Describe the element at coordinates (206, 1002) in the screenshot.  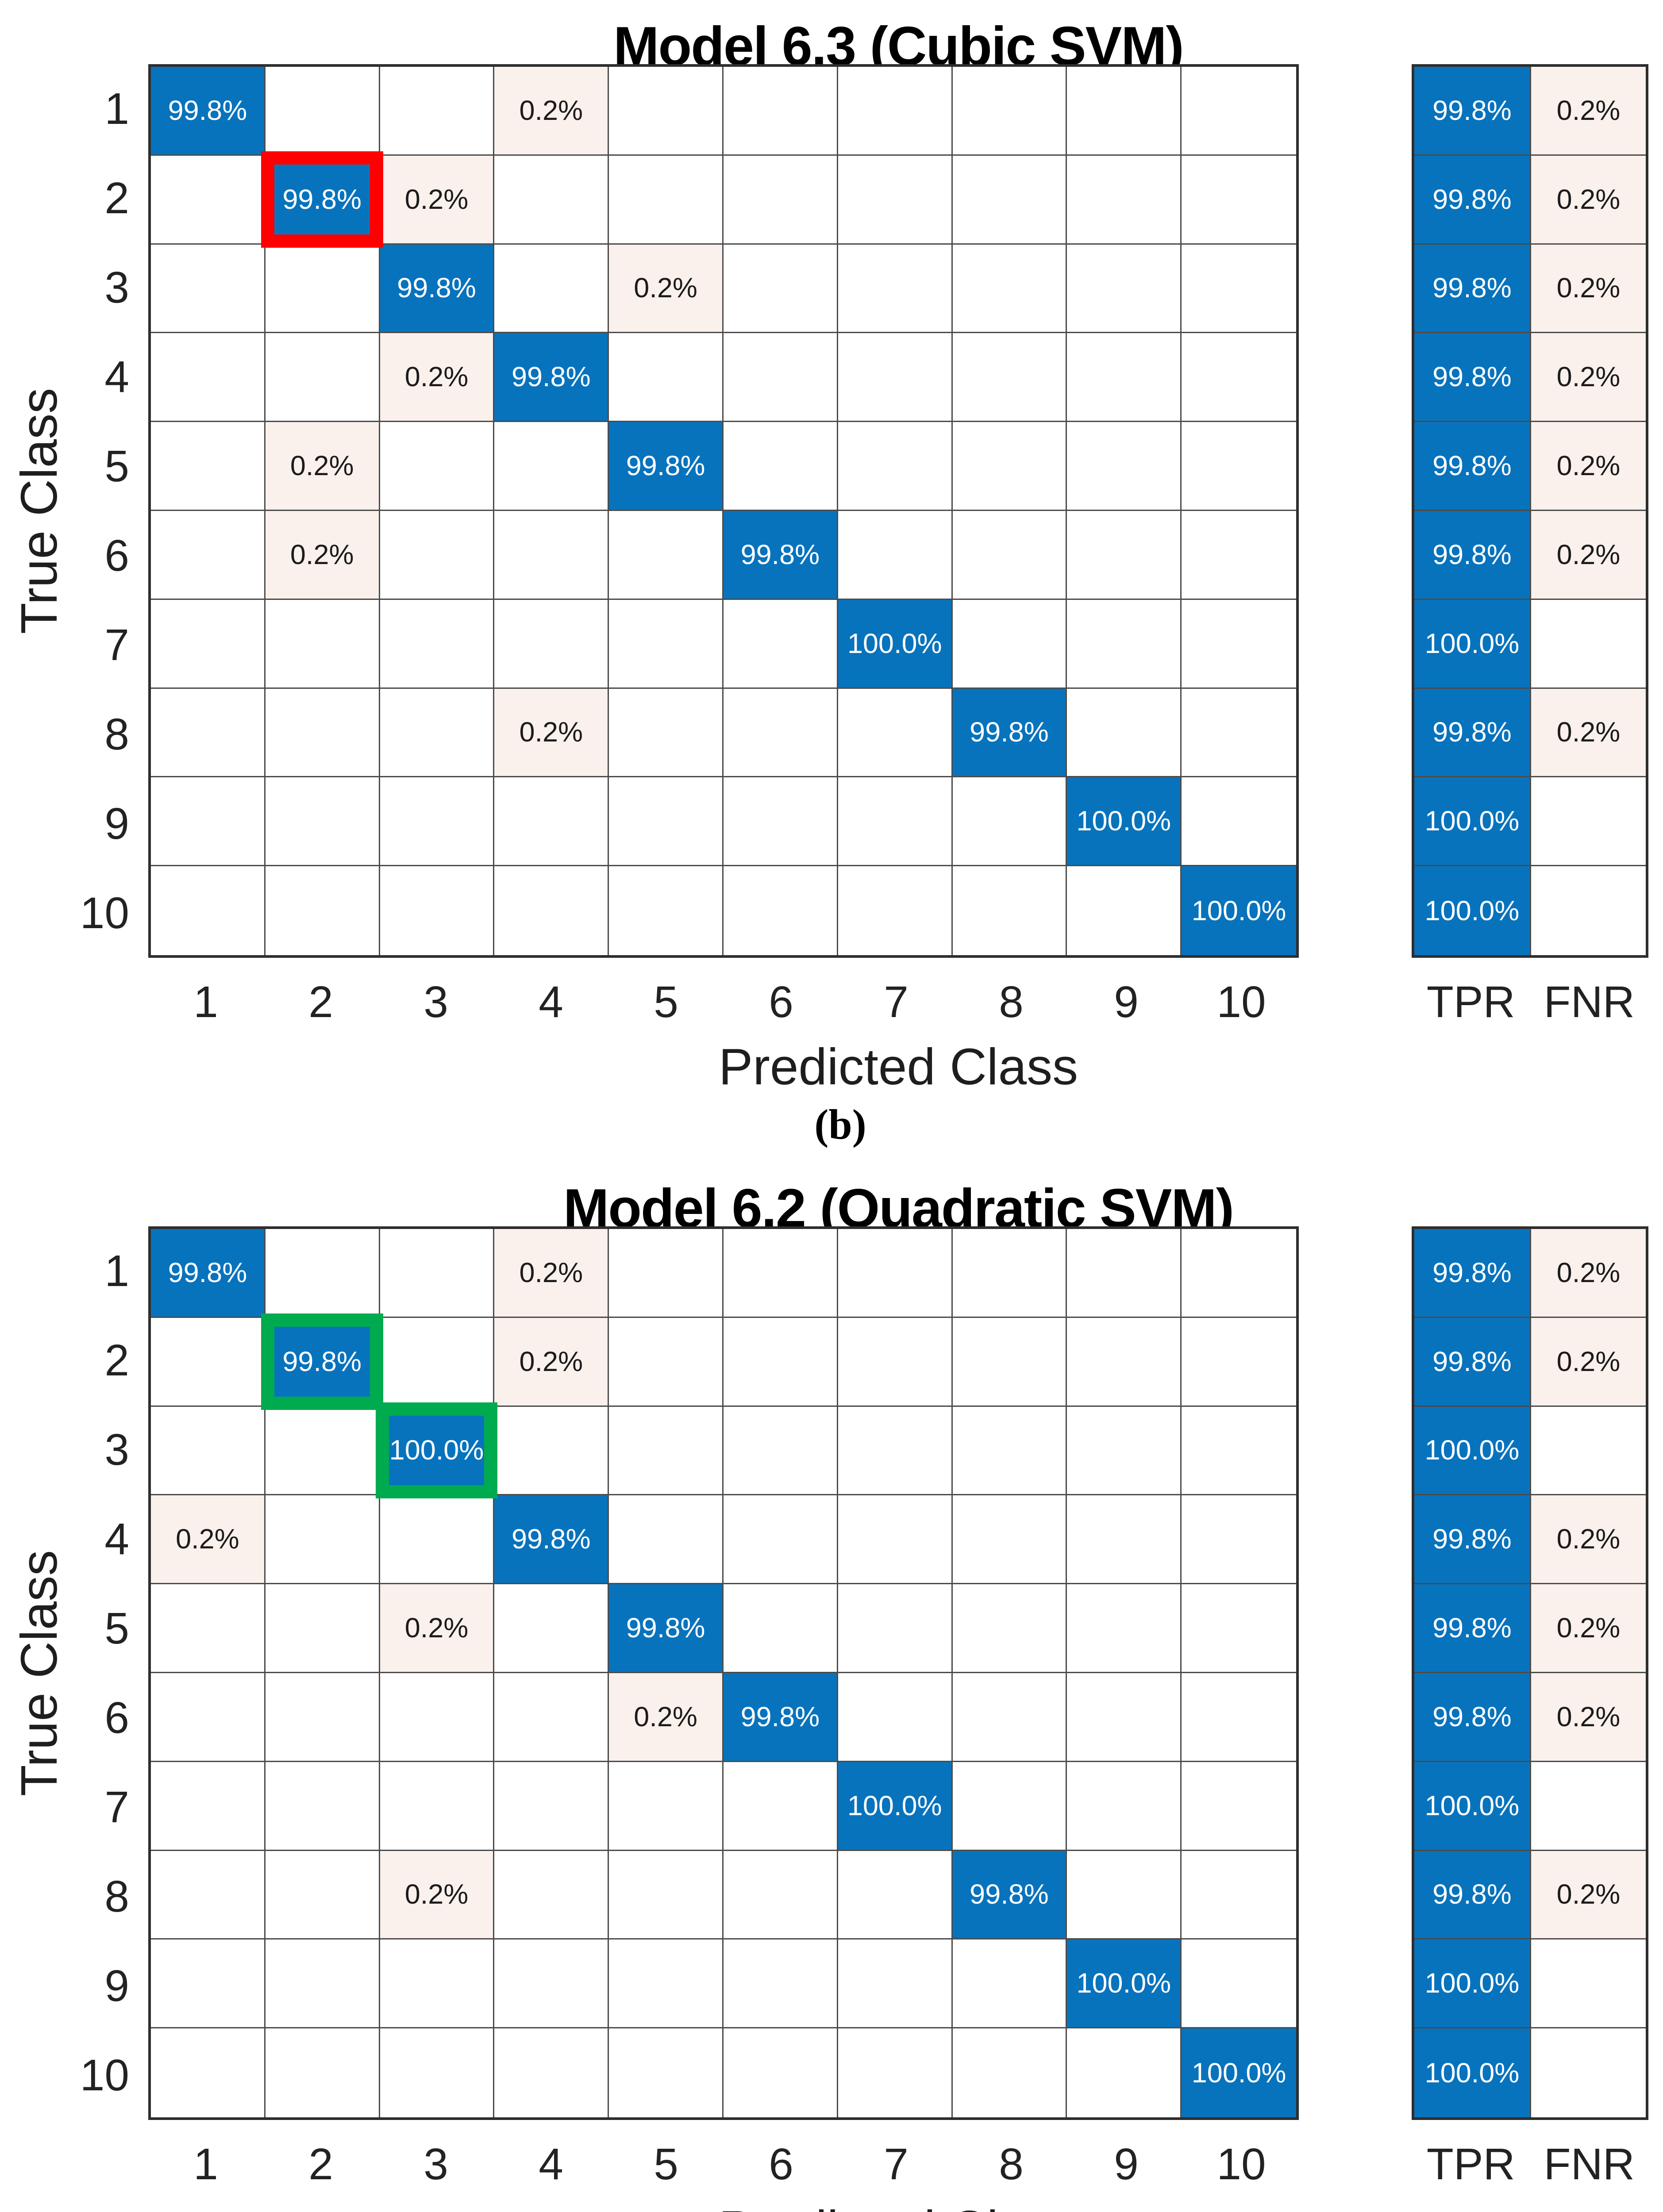
I see `col-tick: 1` at that location.